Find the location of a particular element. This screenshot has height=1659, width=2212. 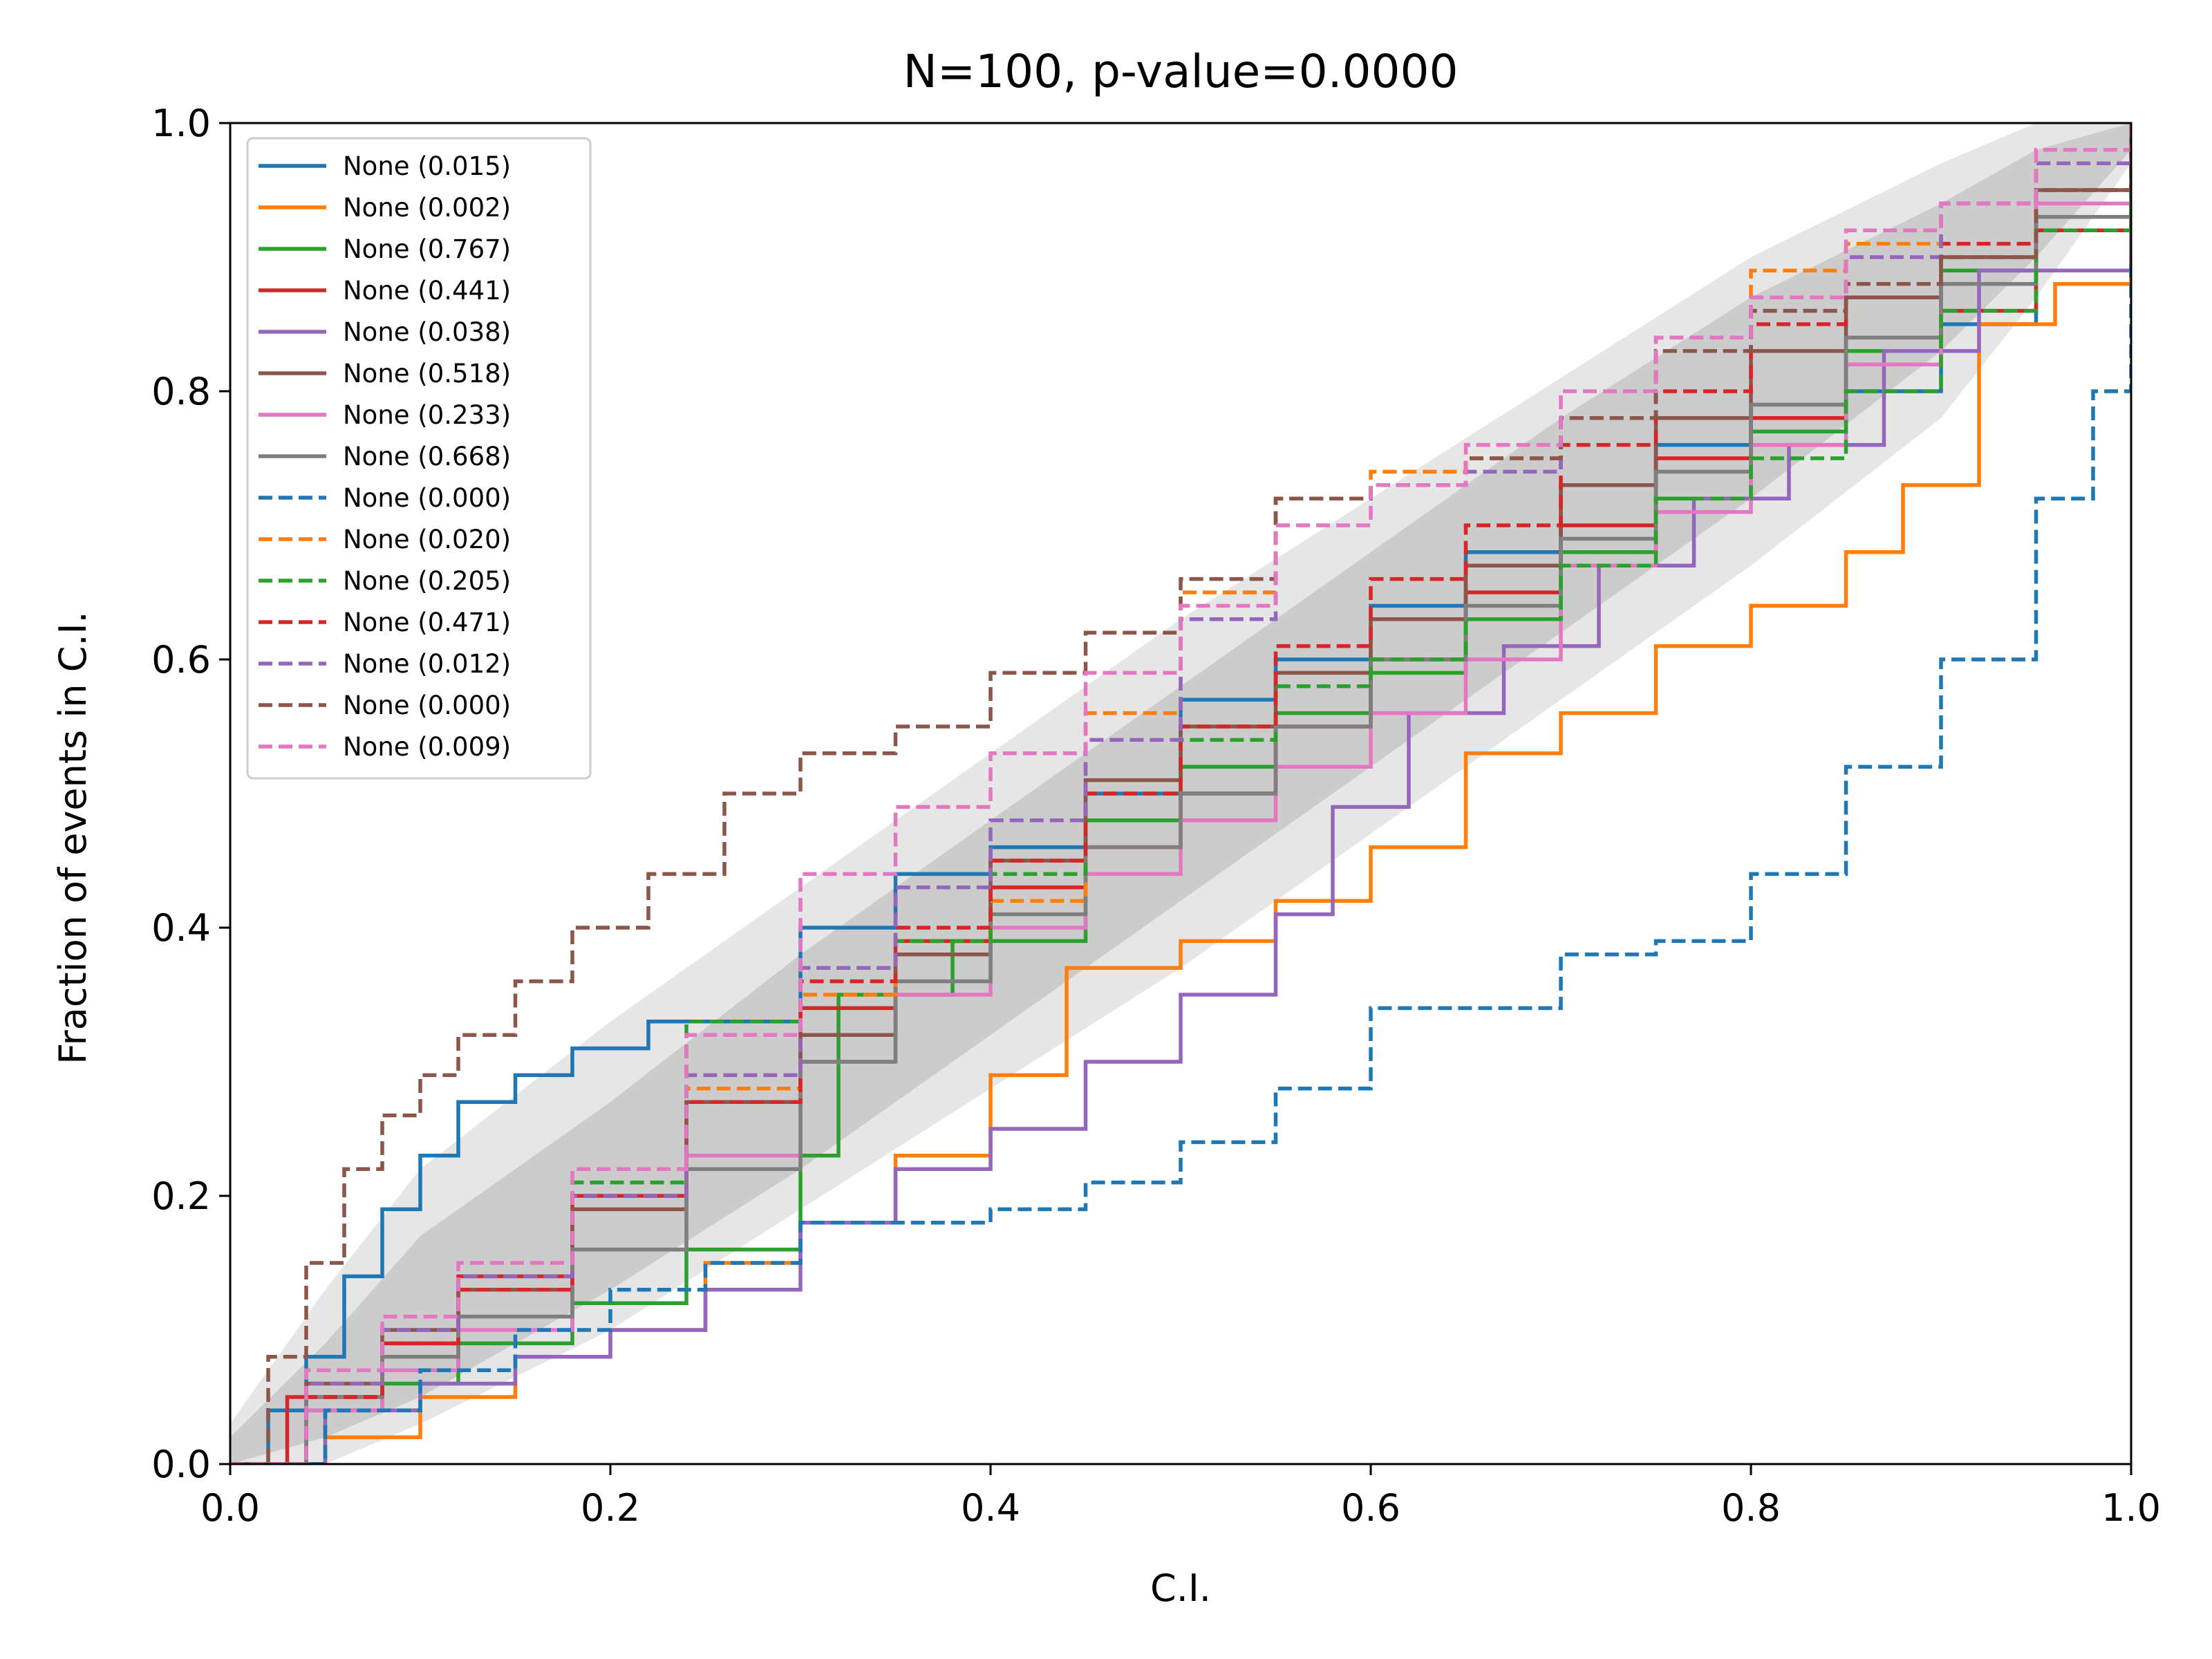

legend-box is located at coordinates (419, 459).